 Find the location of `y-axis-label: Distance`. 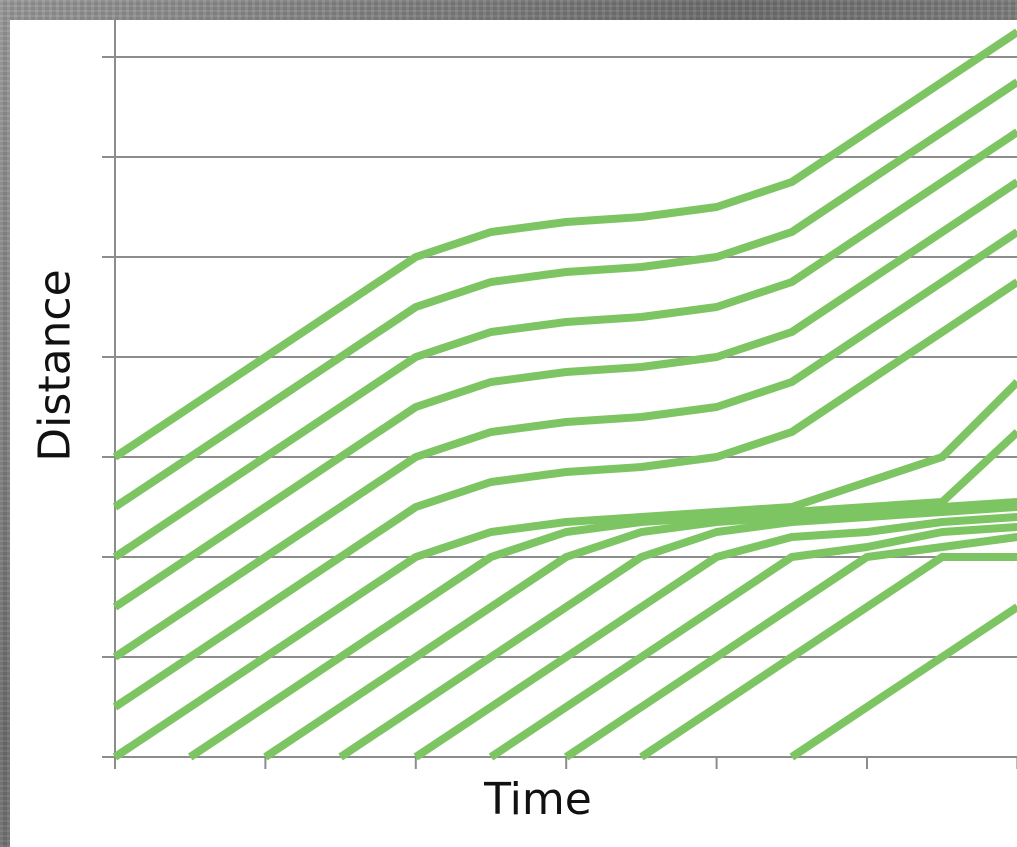

y-axis-label: Distance is located at coordinates (55, 365).